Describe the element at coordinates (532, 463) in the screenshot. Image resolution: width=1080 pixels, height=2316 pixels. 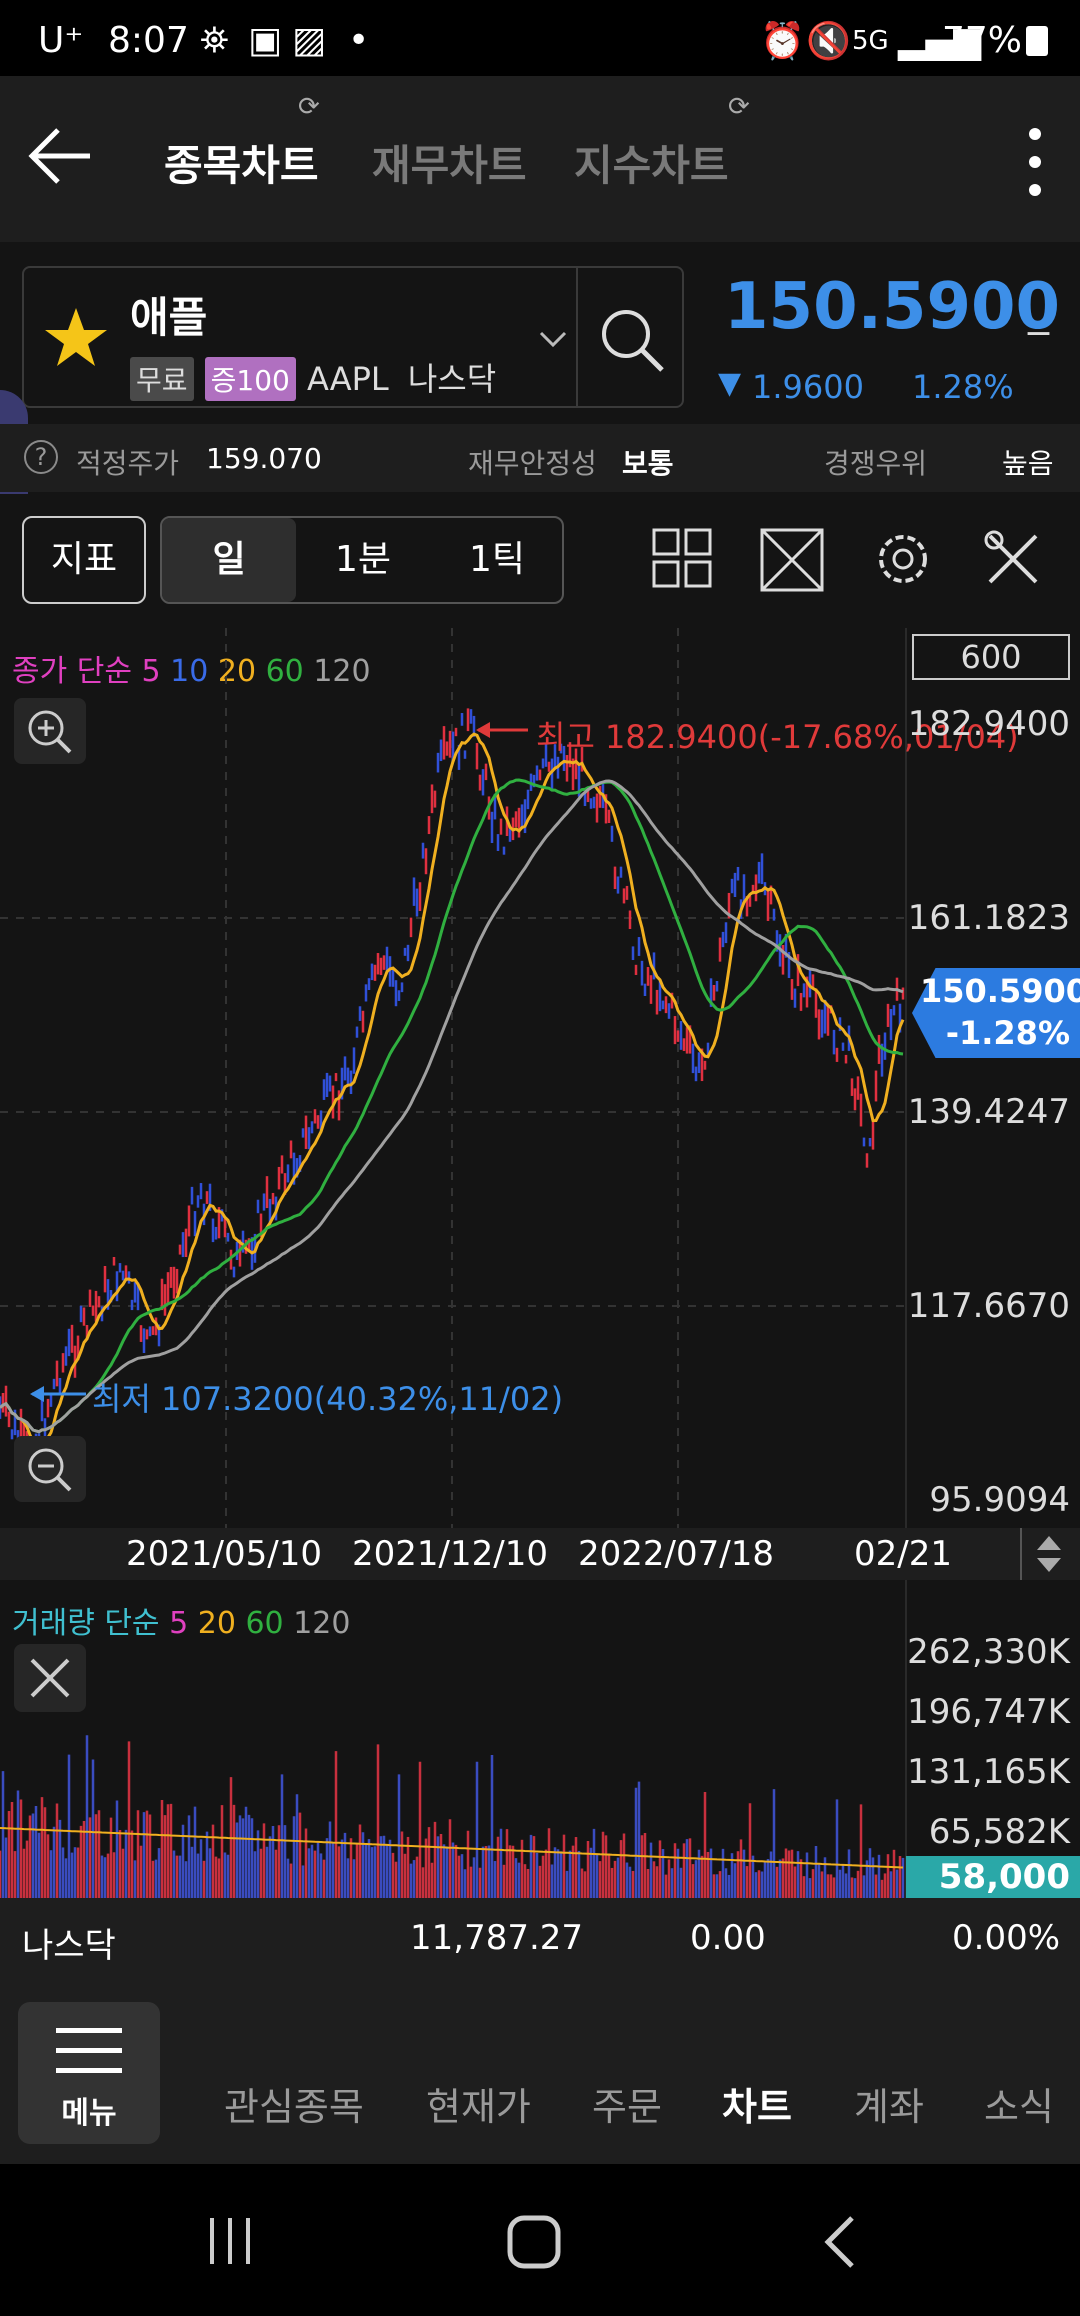
I see `stability-label: 재무안정성` at that location.